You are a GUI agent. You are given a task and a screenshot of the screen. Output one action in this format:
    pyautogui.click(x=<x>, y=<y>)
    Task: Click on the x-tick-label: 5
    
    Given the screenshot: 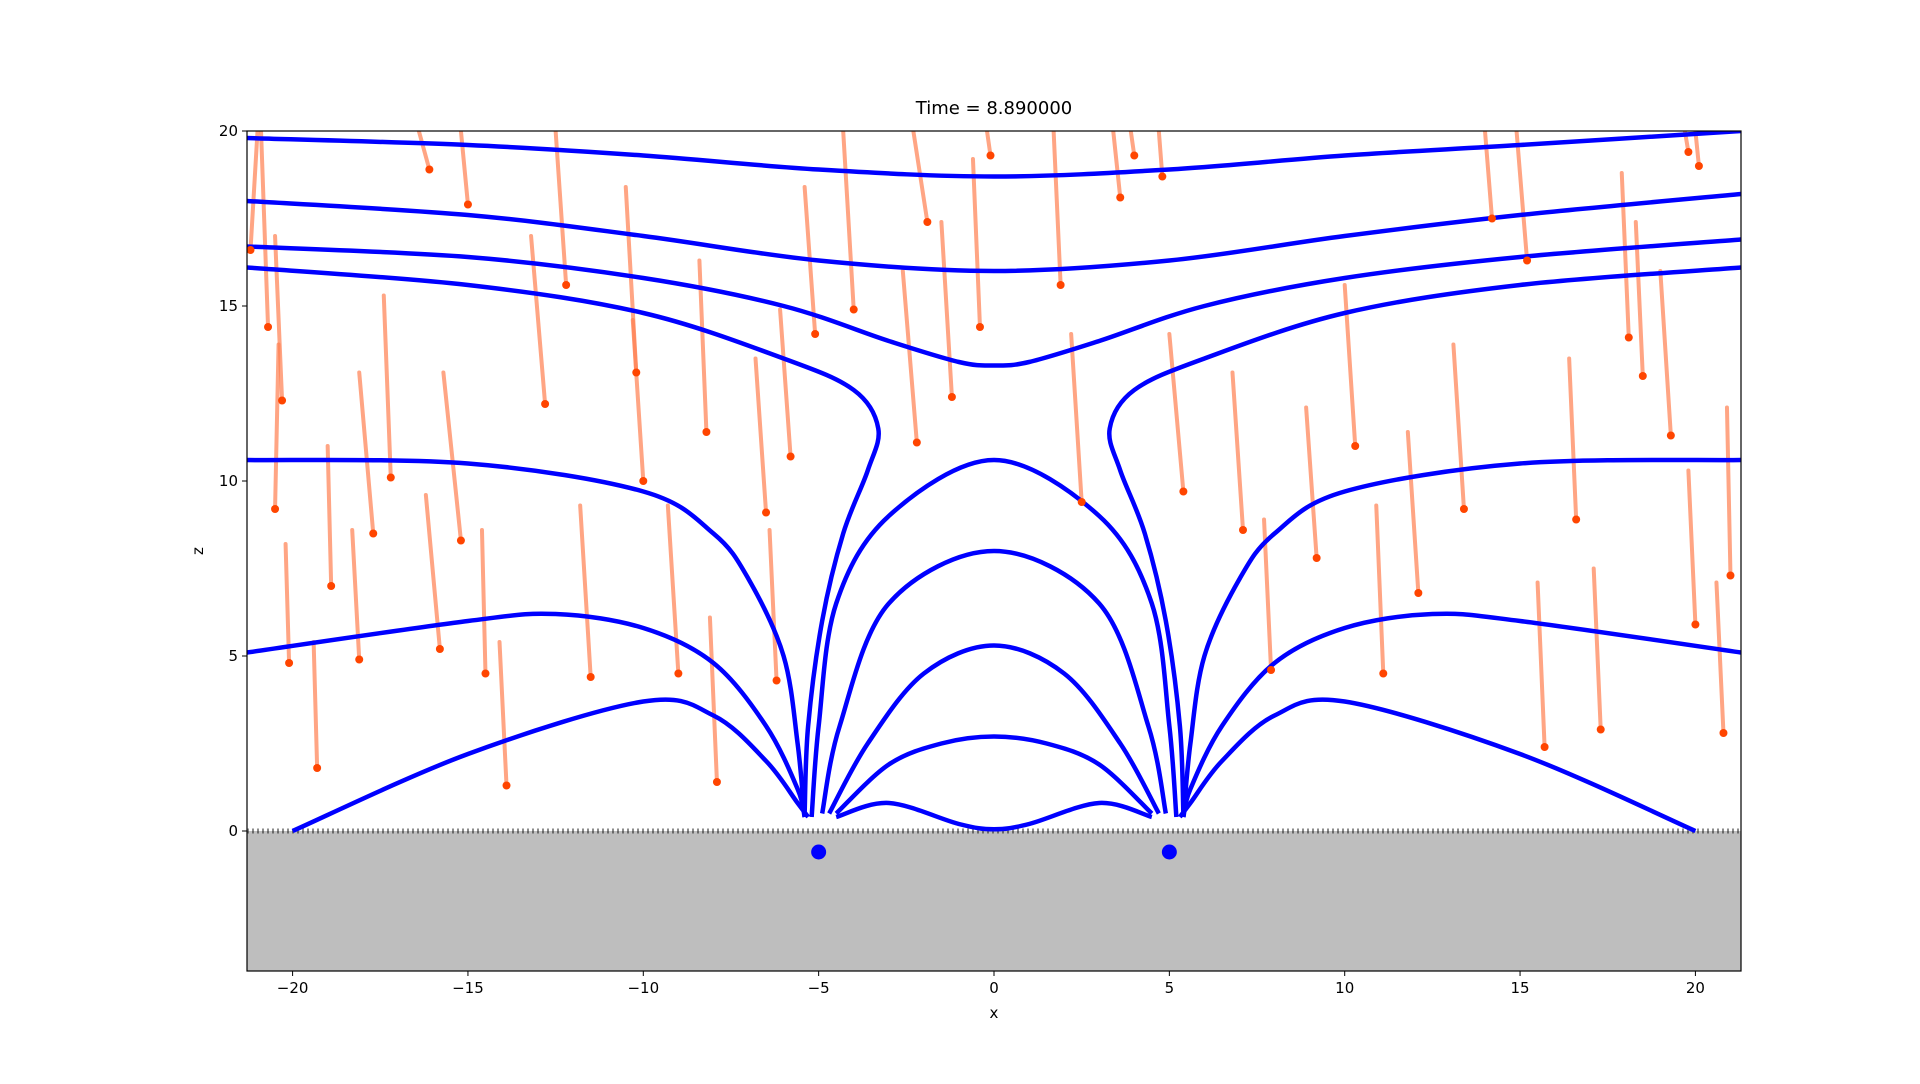 What is the action you would take?
    pyautogui.click(x=1170, y=988)
    